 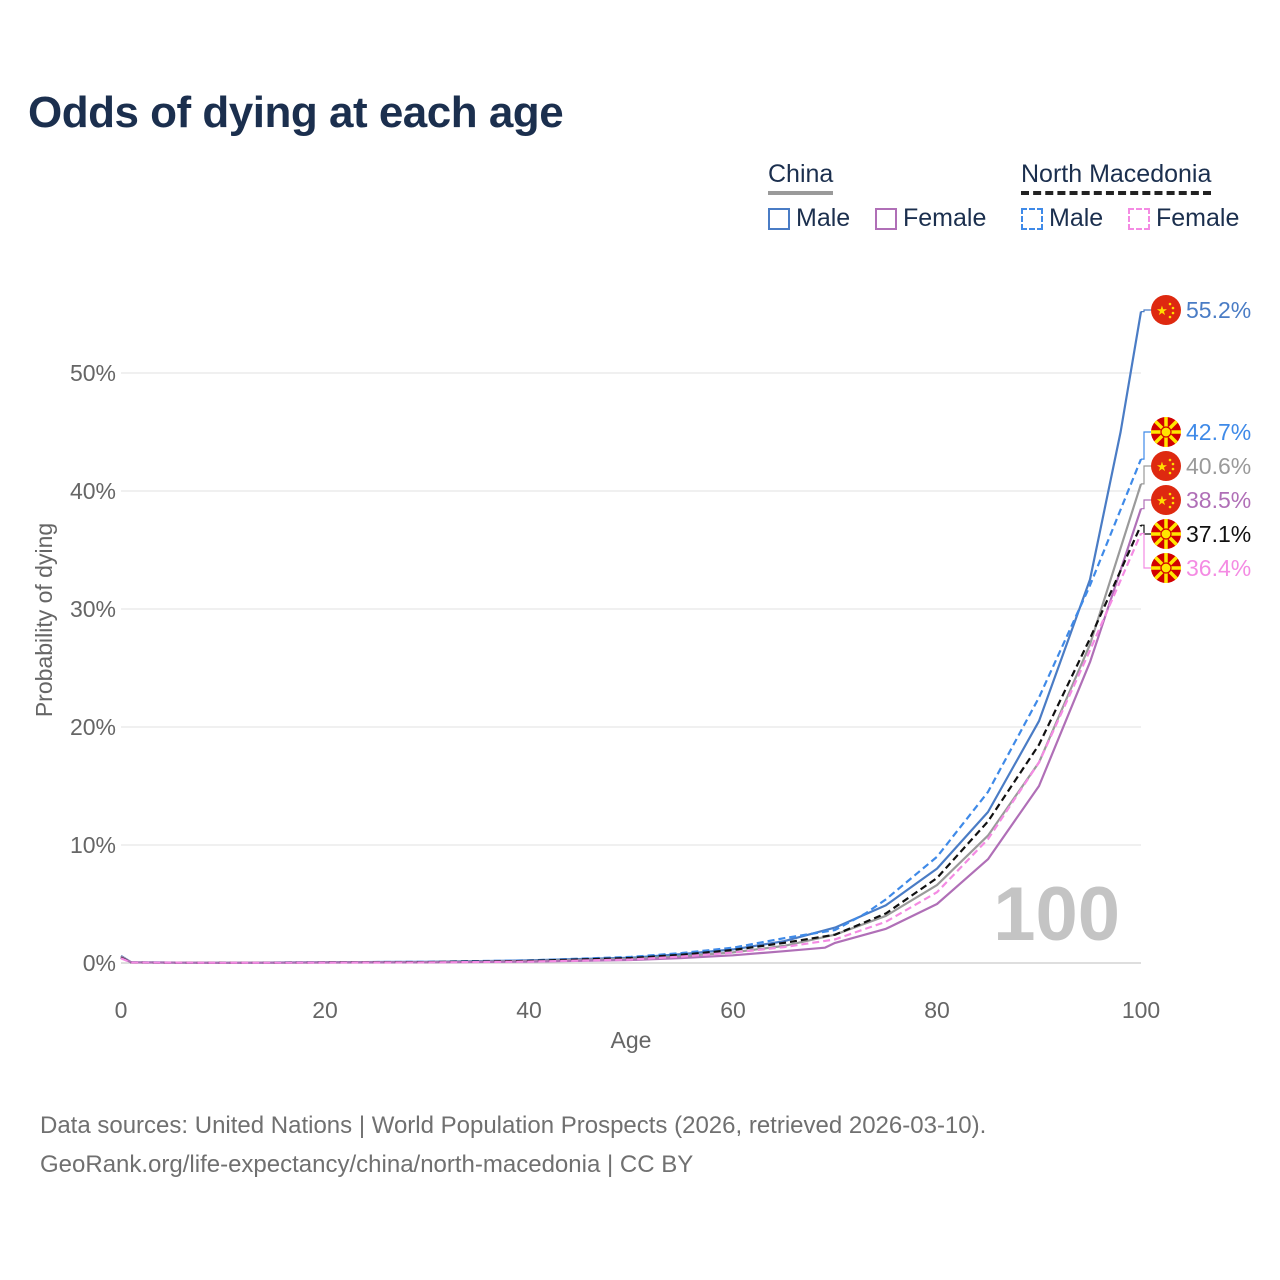 I want to click on x-tick-label: 40, so click(x=529, y=1010).